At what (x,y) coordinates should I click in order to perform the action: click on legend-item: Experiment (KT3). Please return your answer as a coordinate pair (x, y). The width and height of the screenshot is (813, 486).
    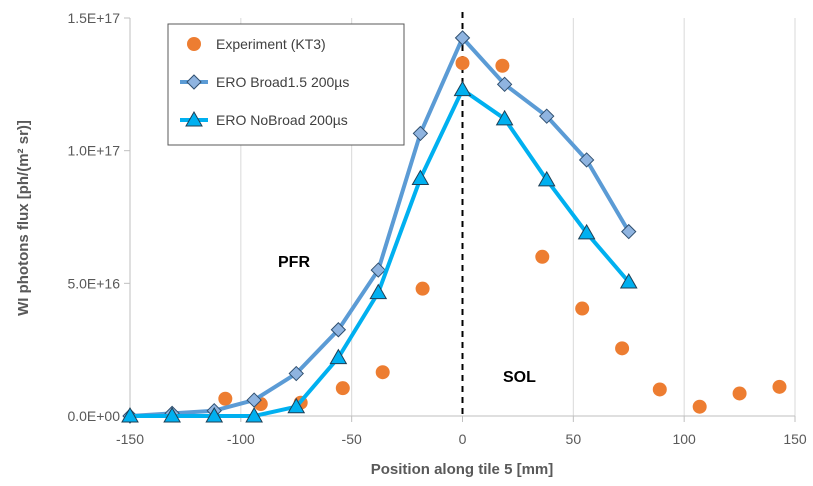
    Looking at the image, I should click on (256, 44).